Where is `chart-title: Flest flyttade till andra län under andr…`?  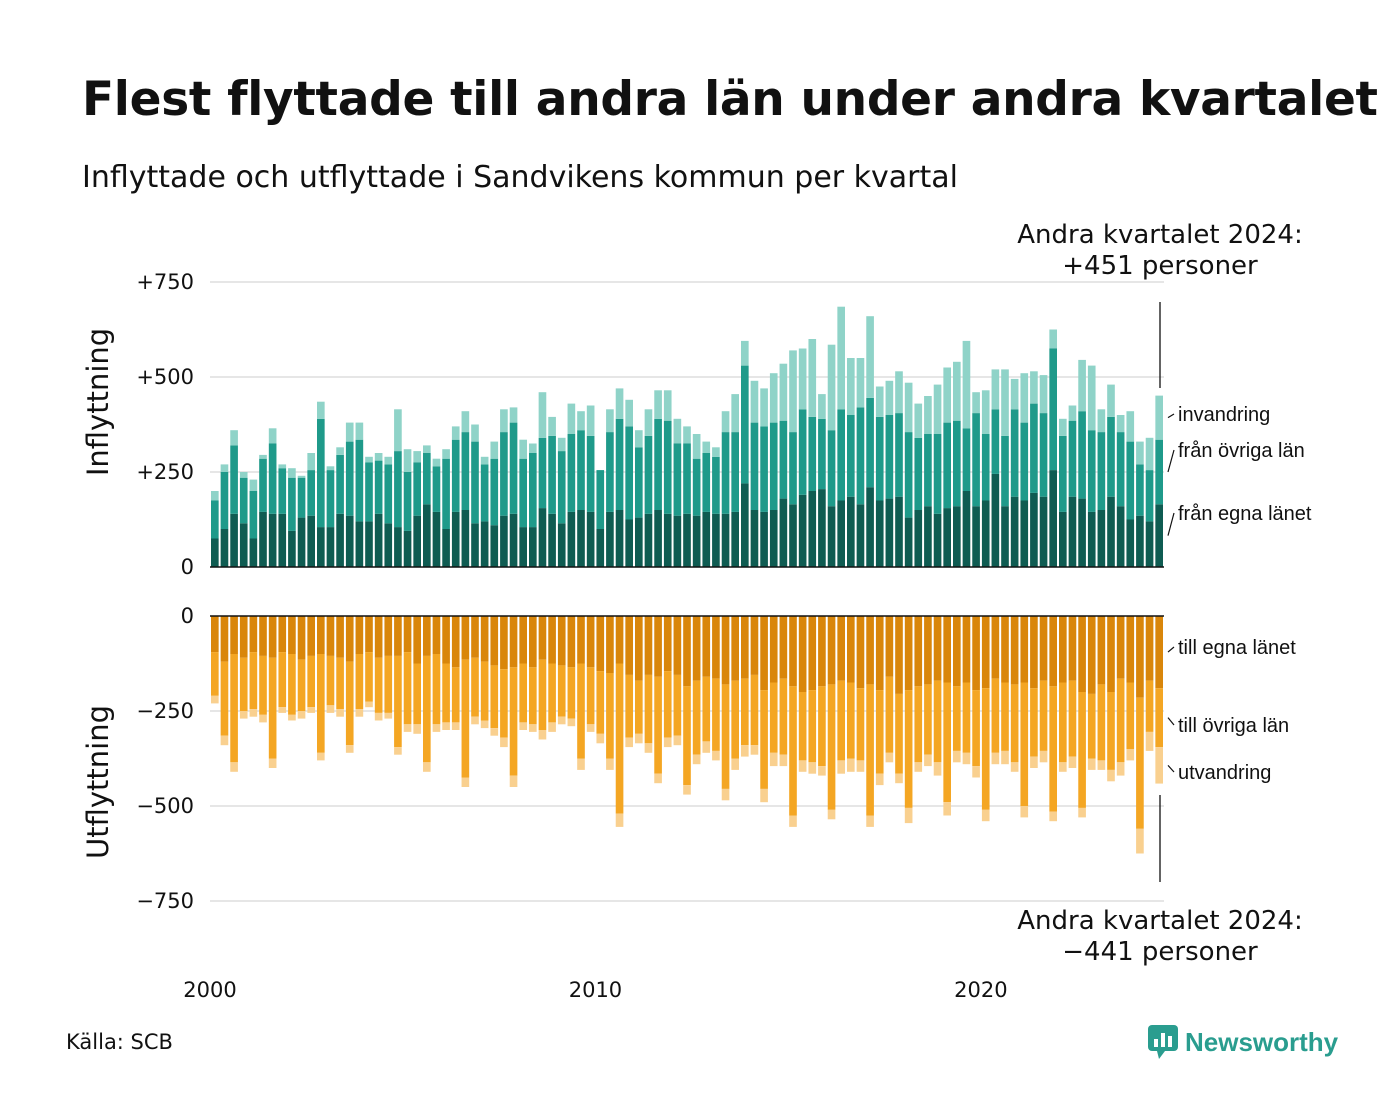 chart-title: Flest flyttade till andra län under andr… is located at coordinates (730, 99).